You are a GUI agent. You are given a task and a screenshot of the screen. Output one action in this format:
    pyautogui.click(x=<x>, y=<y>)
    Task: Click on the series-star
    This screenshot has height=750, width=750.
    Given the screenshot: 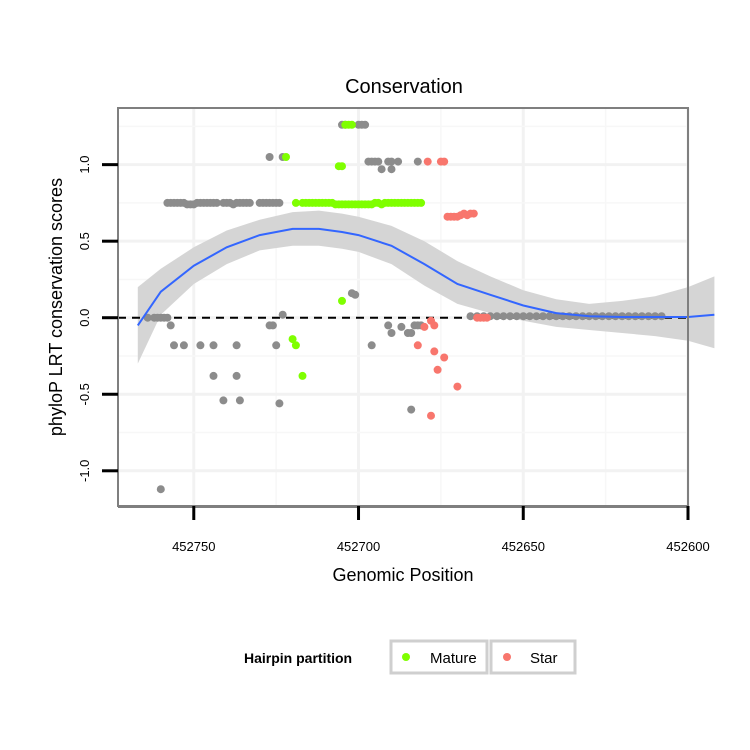 What is the action you would take?
    pyautogui.click(x=452, y=288)
    